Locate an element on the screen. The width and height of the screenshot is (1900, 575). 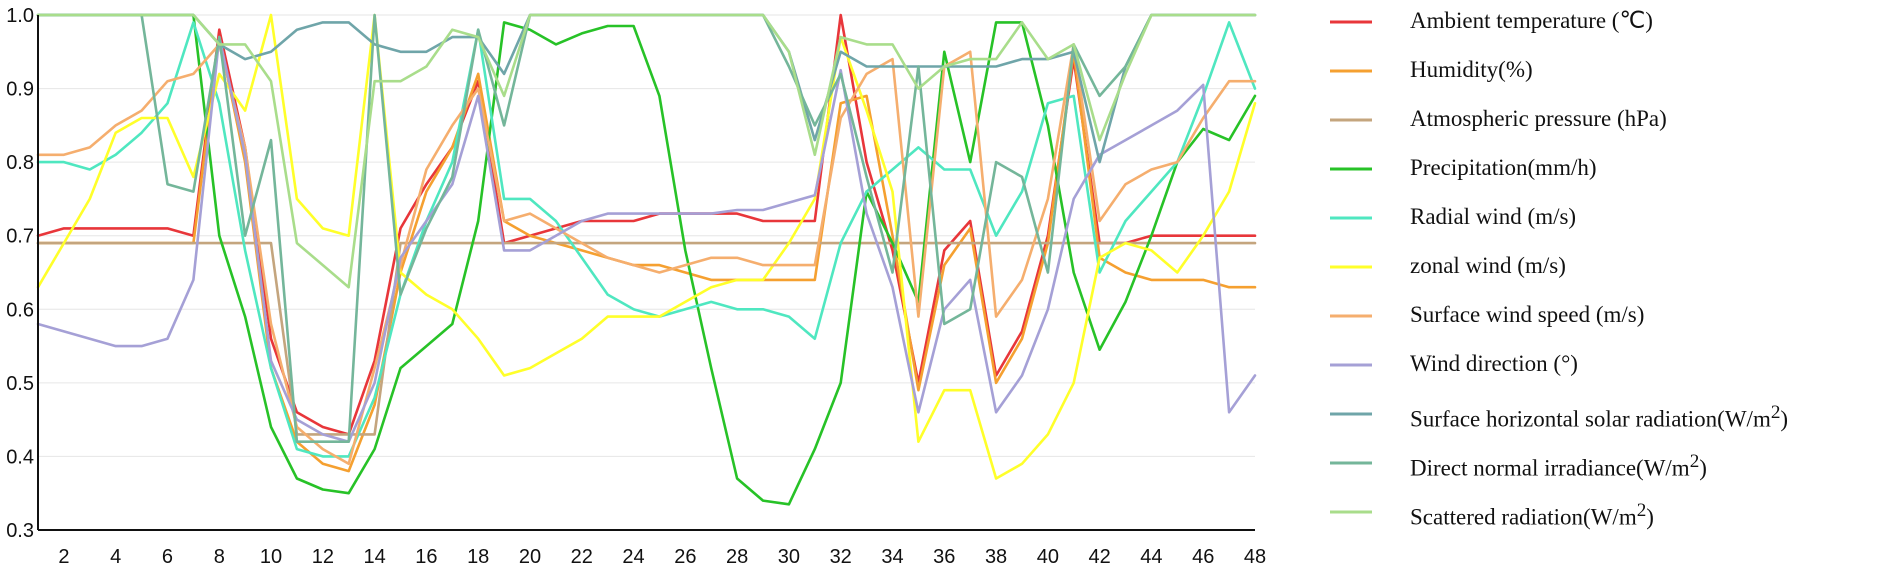
x-tick-label: 8 is located at coordinates (219, 557).